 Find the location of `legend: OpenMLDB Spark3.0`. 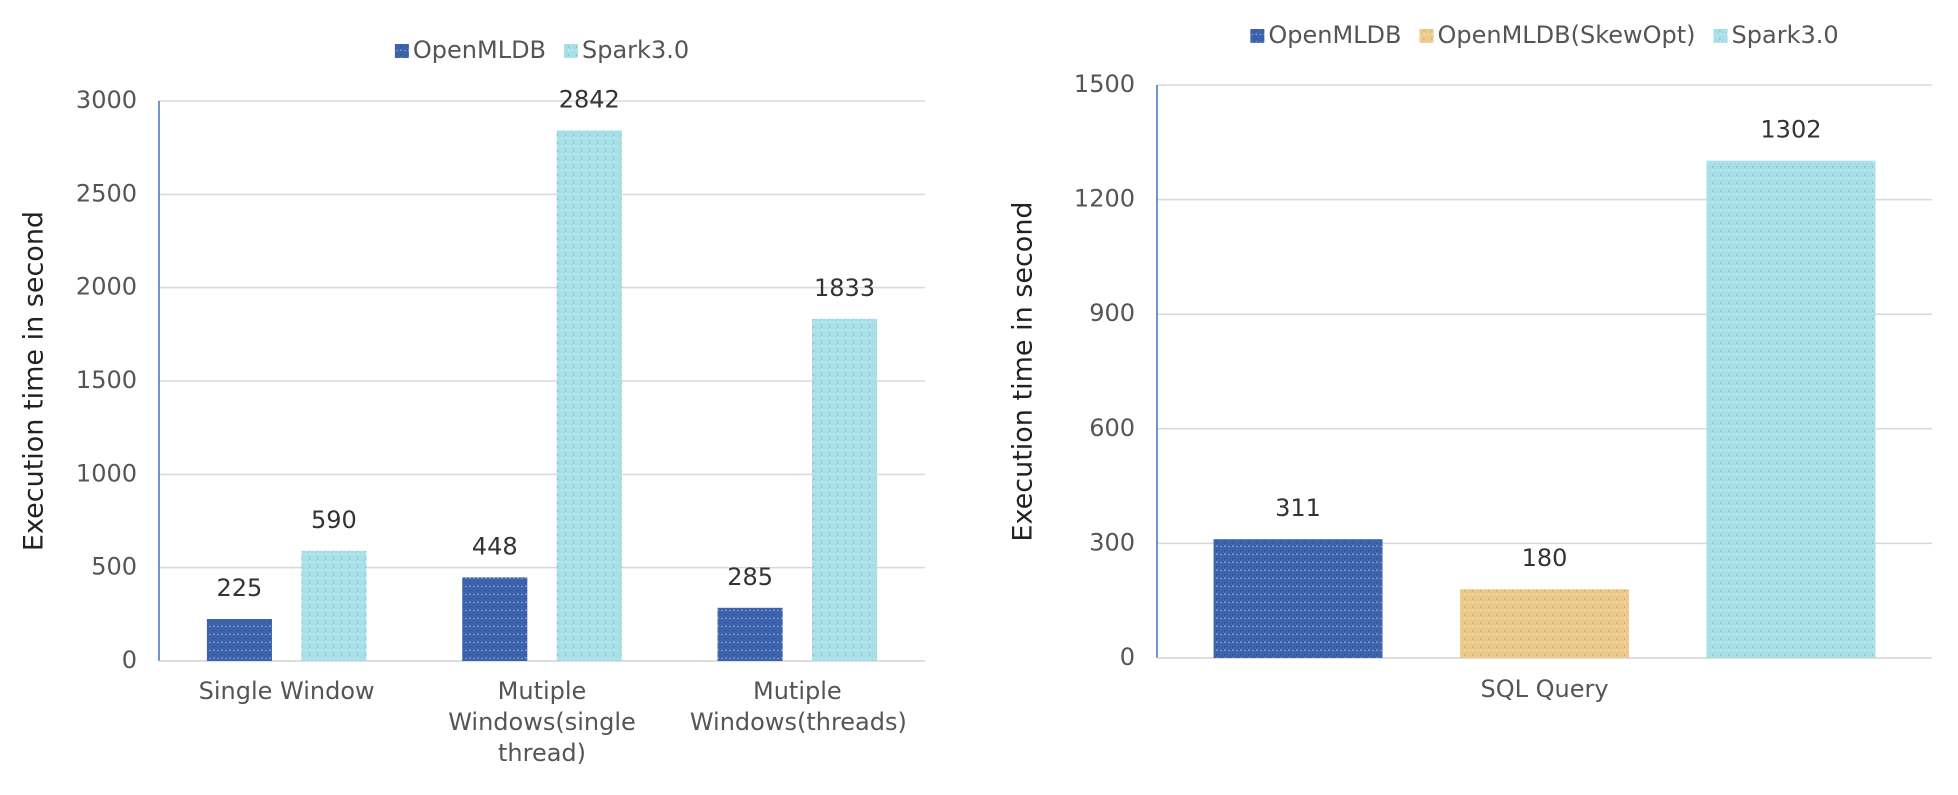

legend: OpenMLDB Spark3.0 is located at coordinates (541, 50).